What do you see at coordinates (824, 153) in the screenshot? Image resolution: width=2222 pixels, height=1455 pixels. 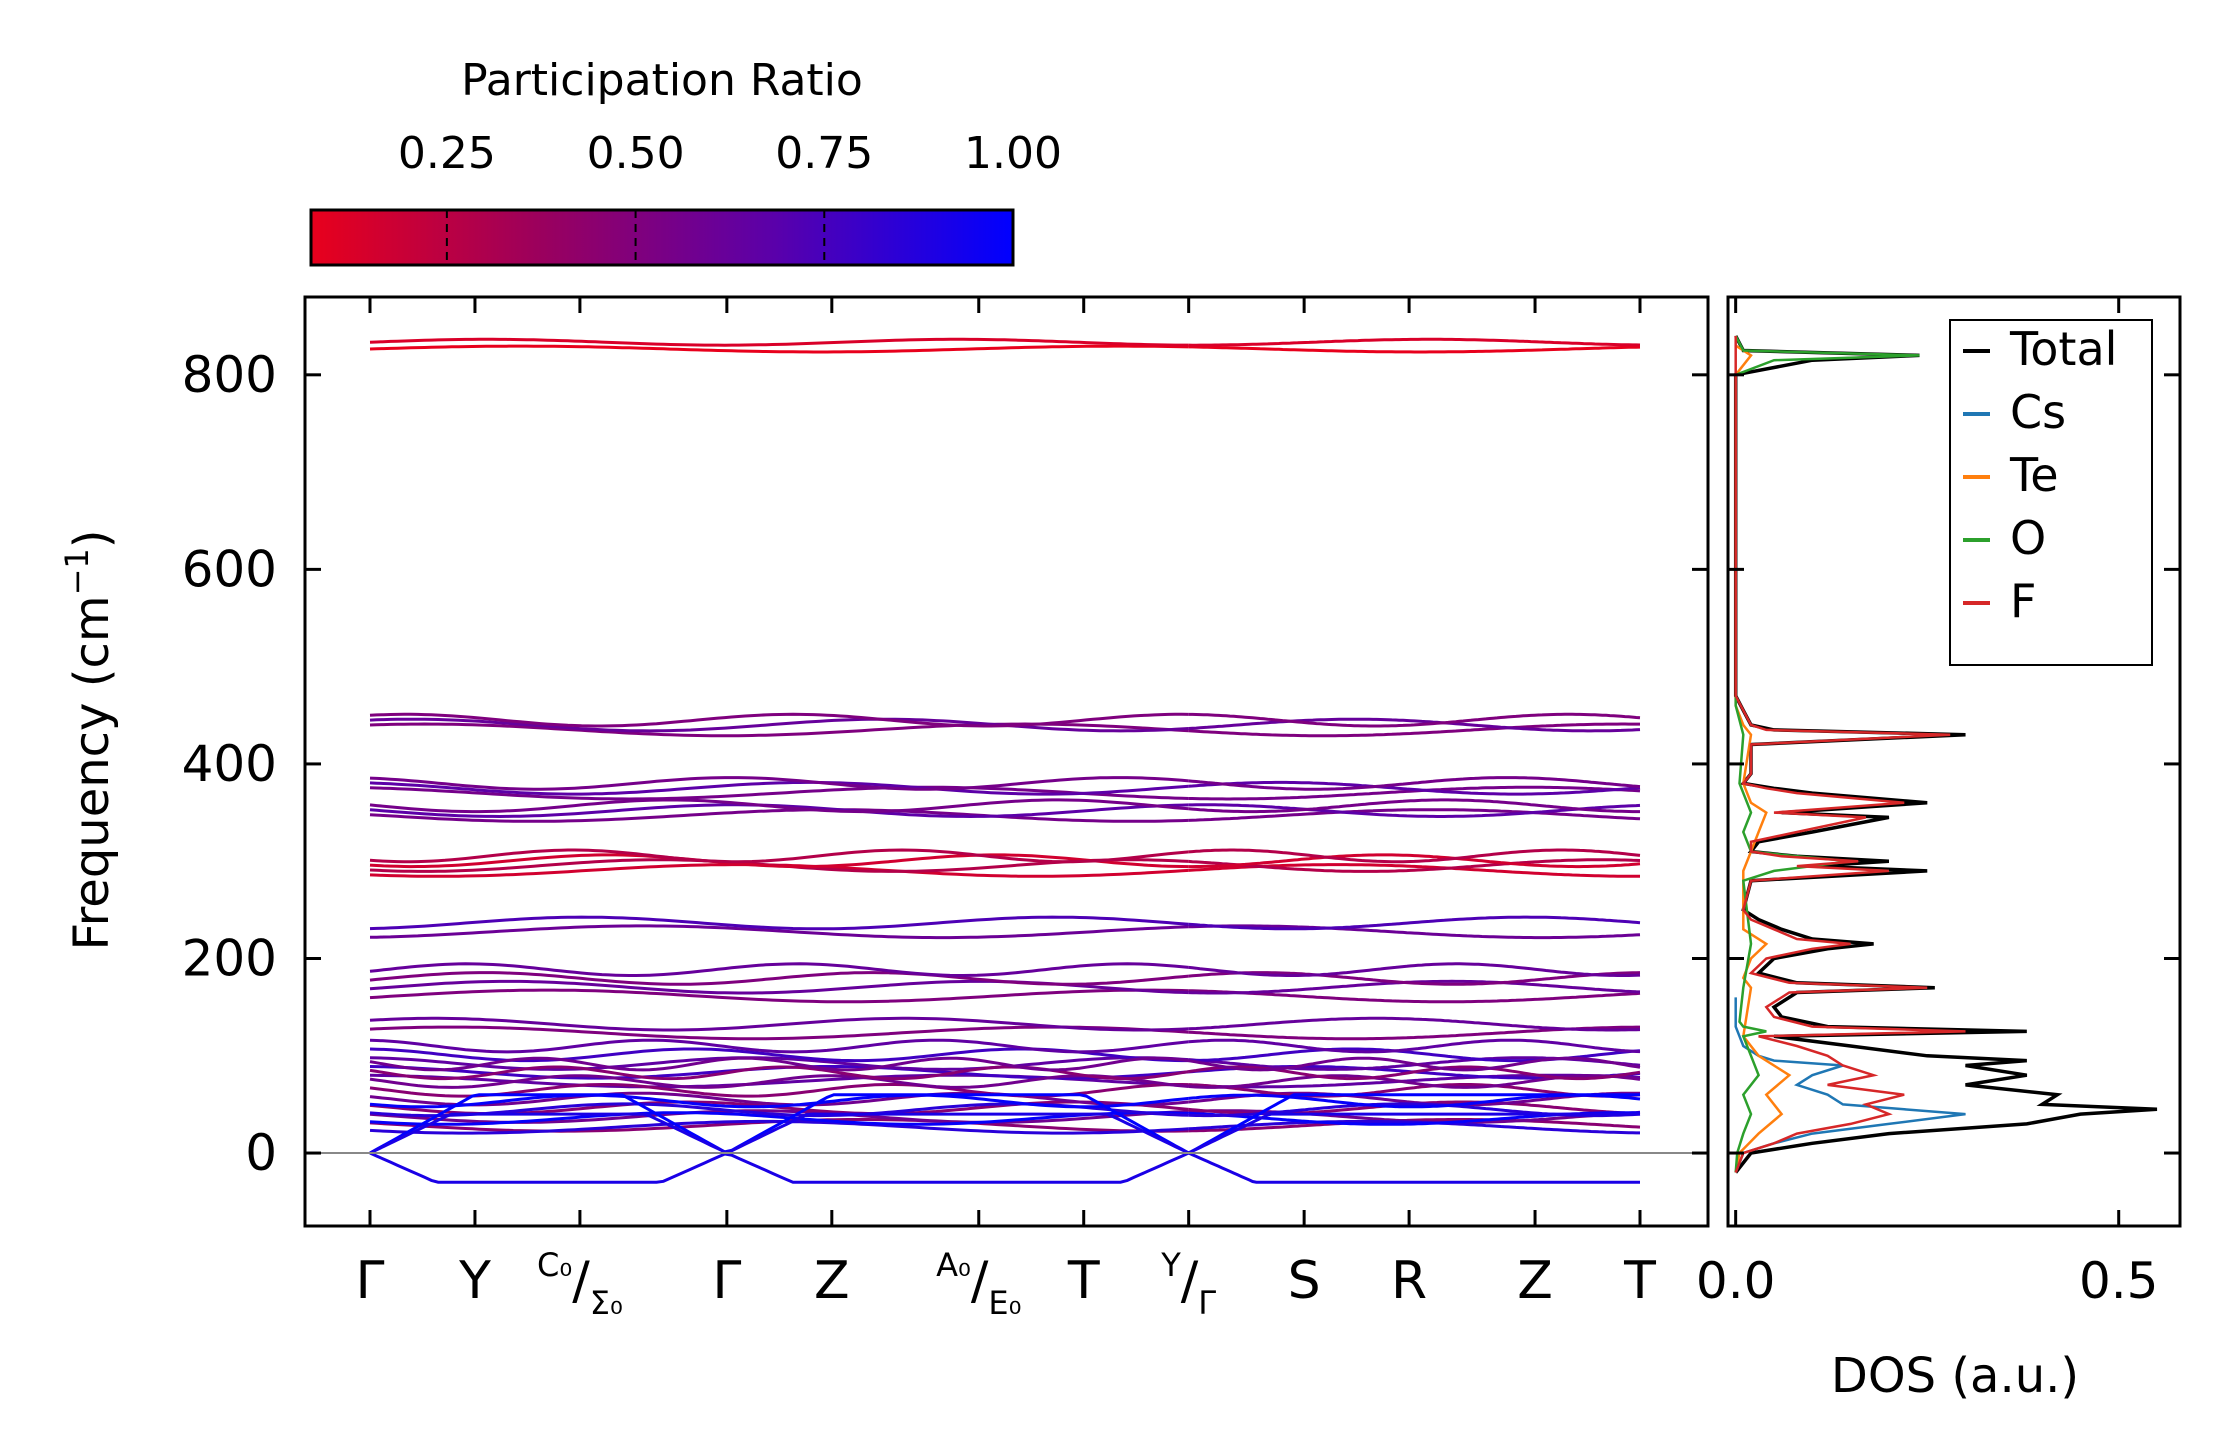 I see `colorbar-tick-label: 0.75` at bounding box center [824, 153].